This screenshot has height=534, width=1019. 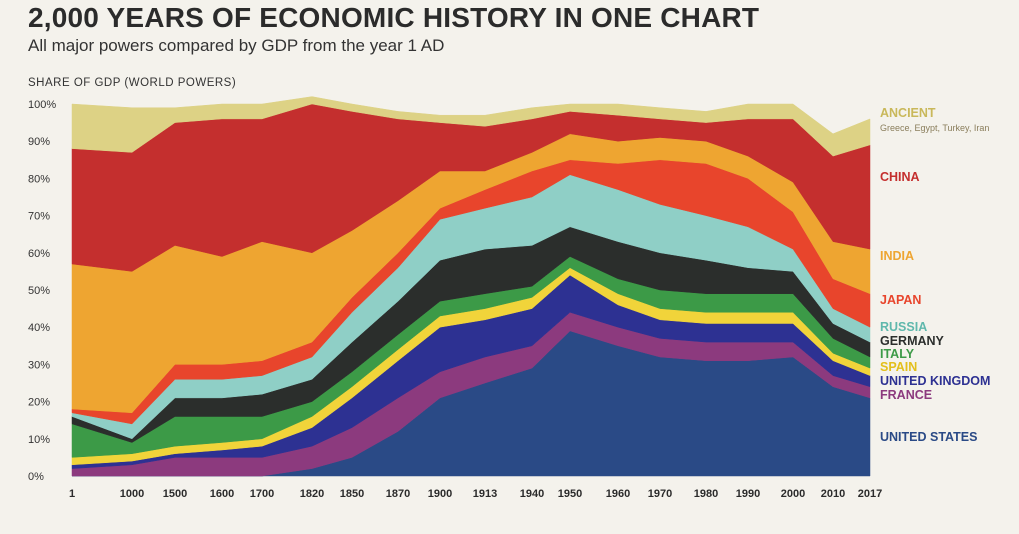 What do you see at coordinates (39, 217) in the screenshot?
I see `y-tick-label: 70%` at bounding box center [39, 217].